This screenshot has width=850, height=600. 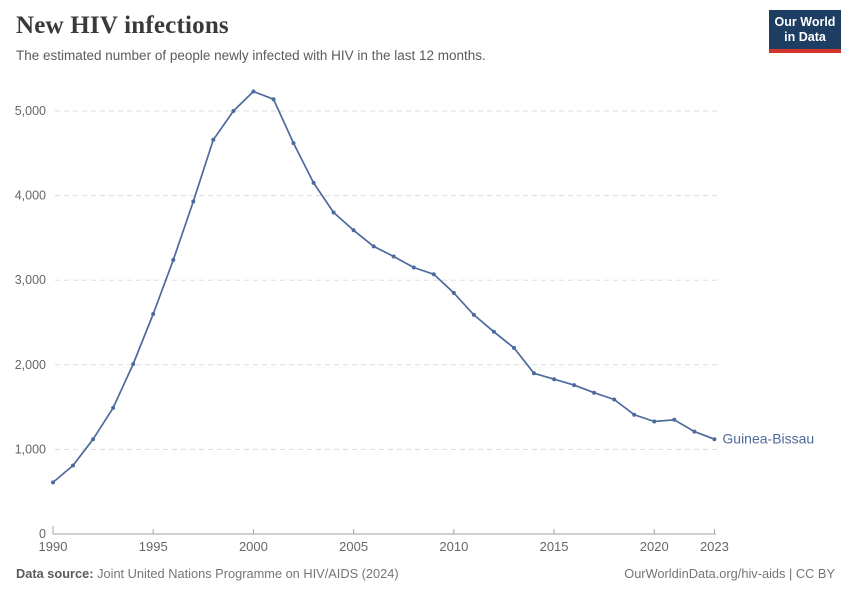 What do you see at coordinates (55, 573) in the screenshot?
I see `data-source-label: Data source:` at bounding box center [55, 573].